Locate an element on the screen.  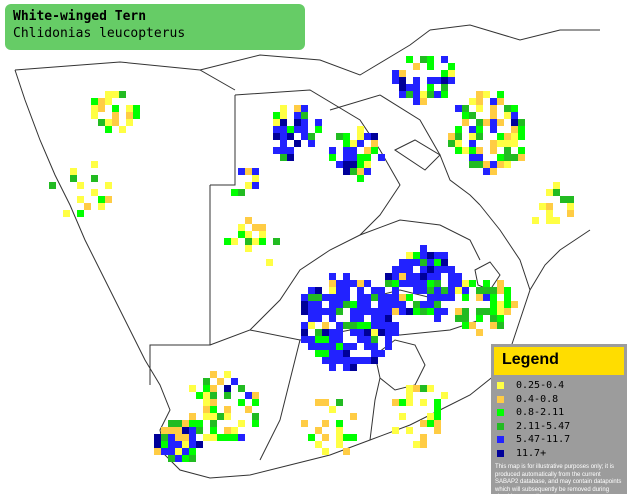
legend-label: 0.25-0.4 is located at coordinates (540, 386).